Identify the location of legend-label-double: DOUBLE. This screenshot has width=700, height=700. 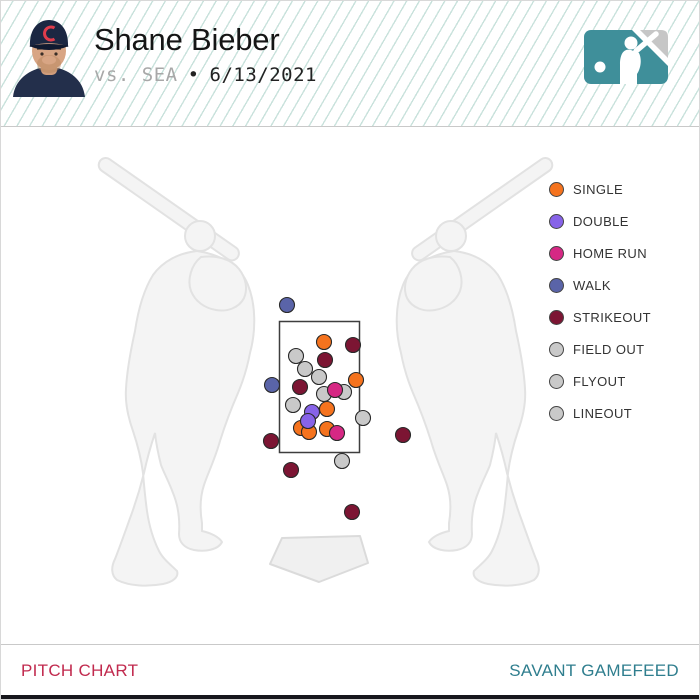
(601, 221).